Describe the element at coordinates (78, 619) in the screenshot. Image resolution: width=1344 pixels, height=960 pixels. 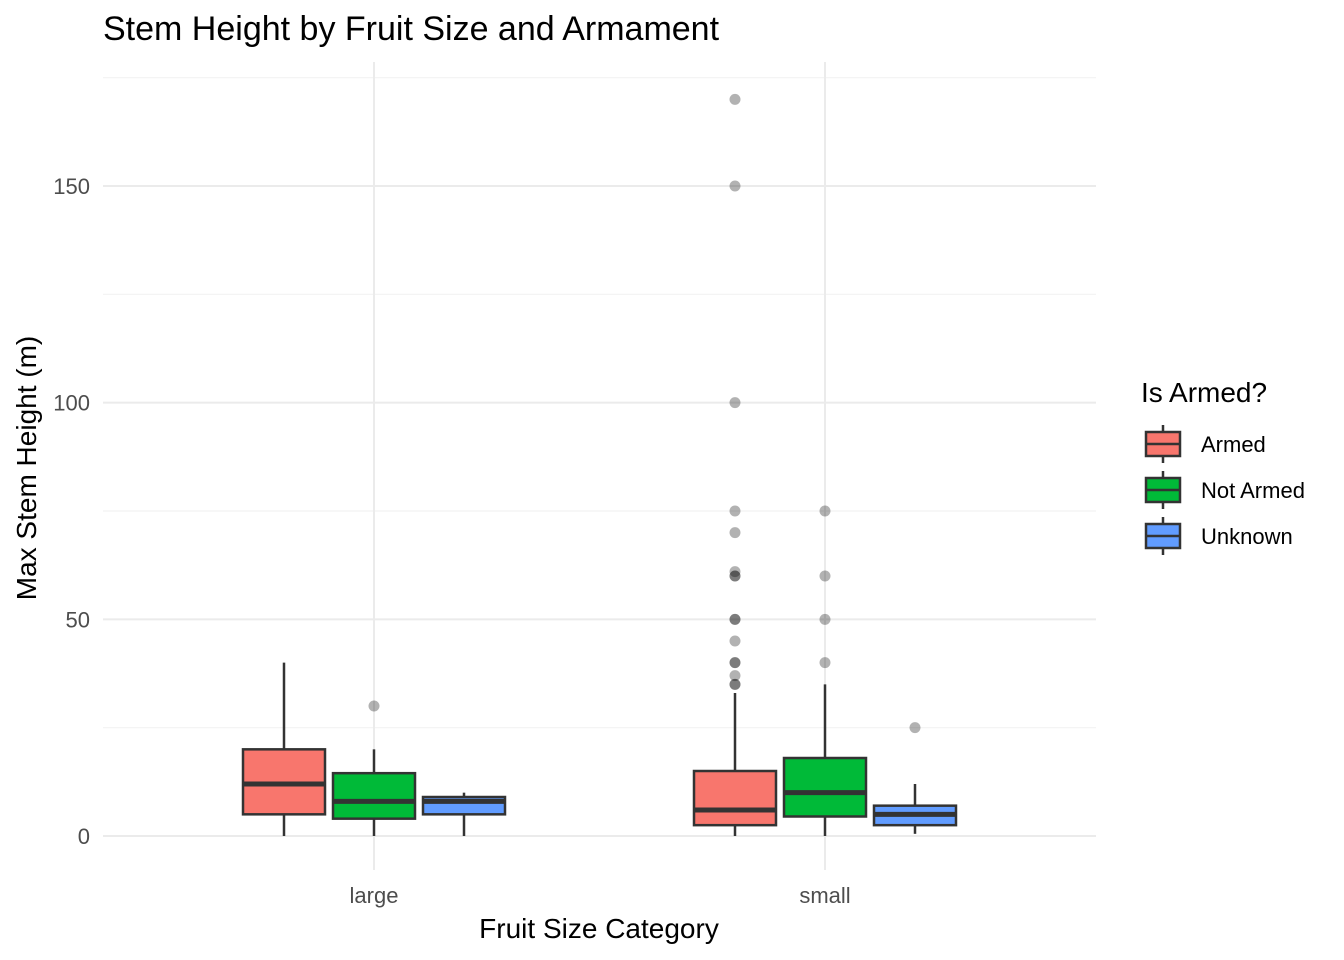
I see `y-tick-label: 50` at that location.